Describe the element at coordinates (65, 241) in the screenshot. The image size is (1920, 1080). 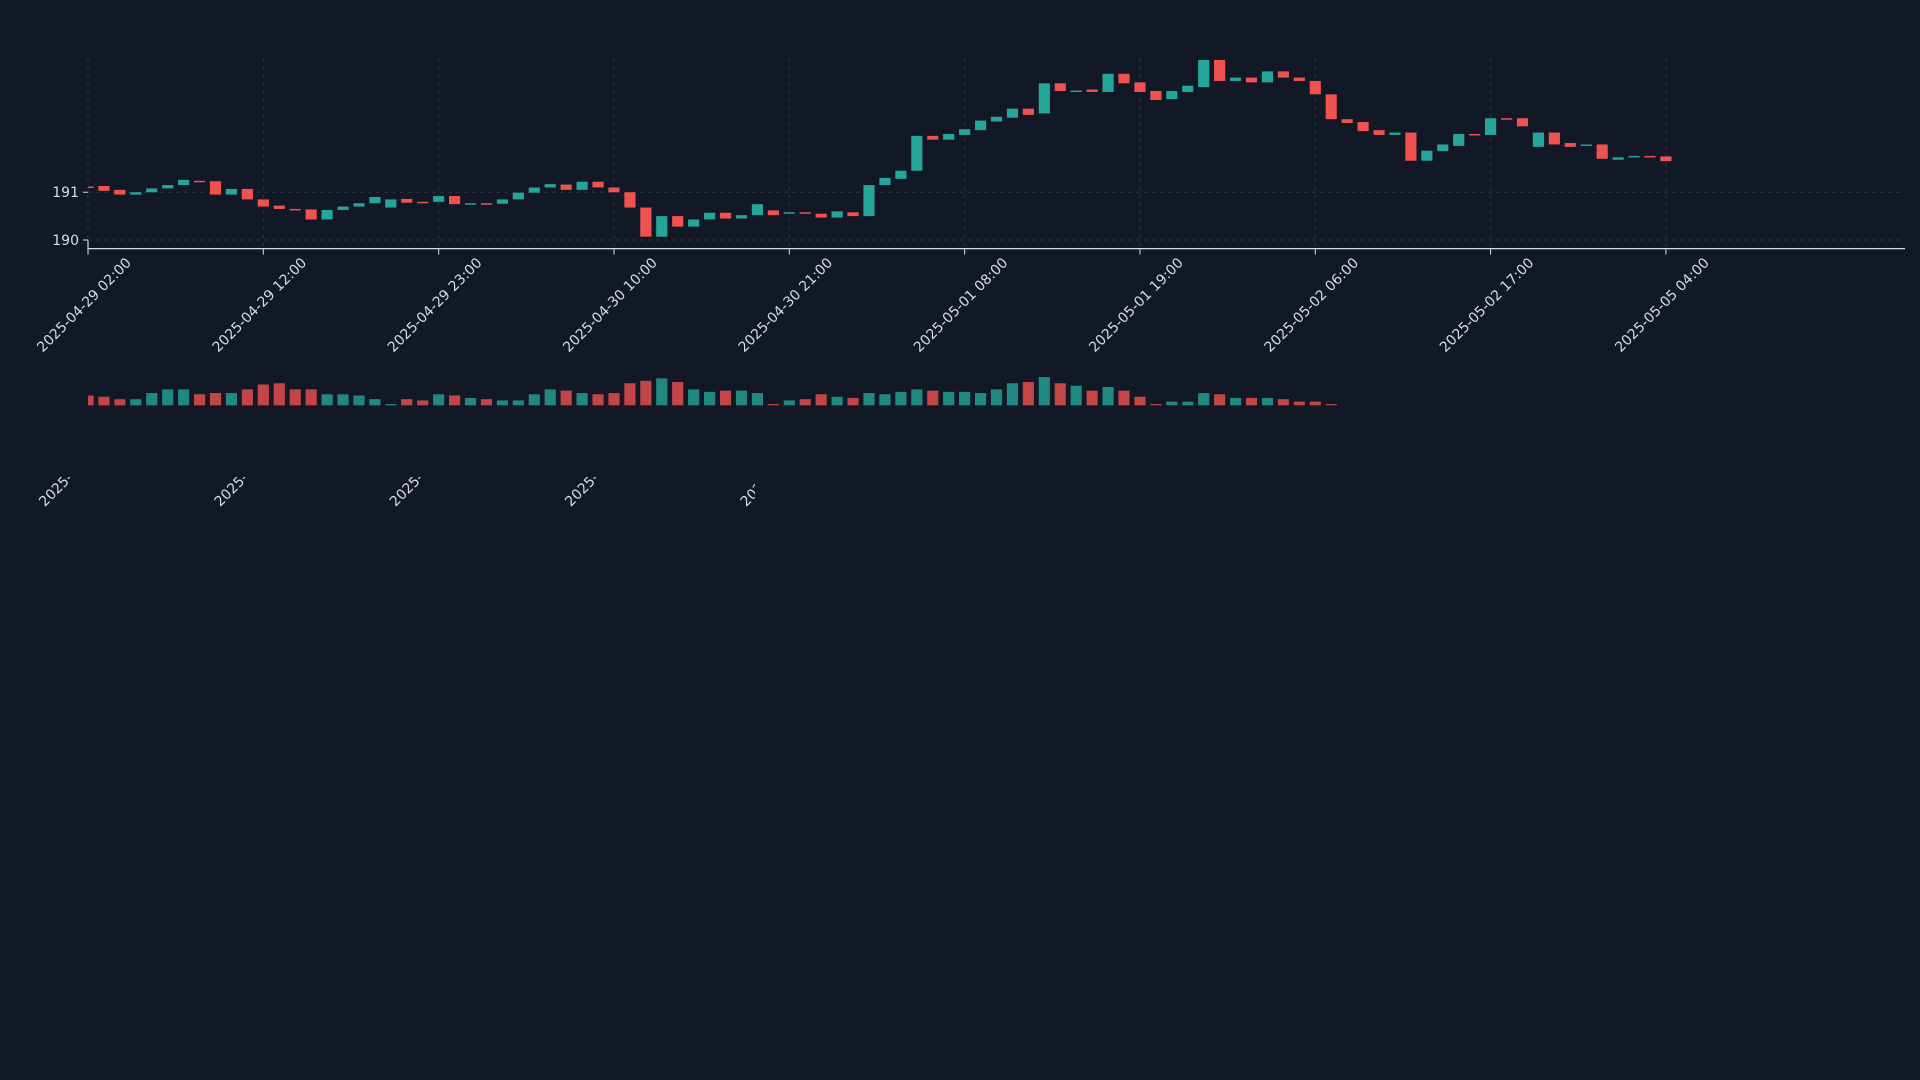
I see `y-tick-label: 190` at that location.